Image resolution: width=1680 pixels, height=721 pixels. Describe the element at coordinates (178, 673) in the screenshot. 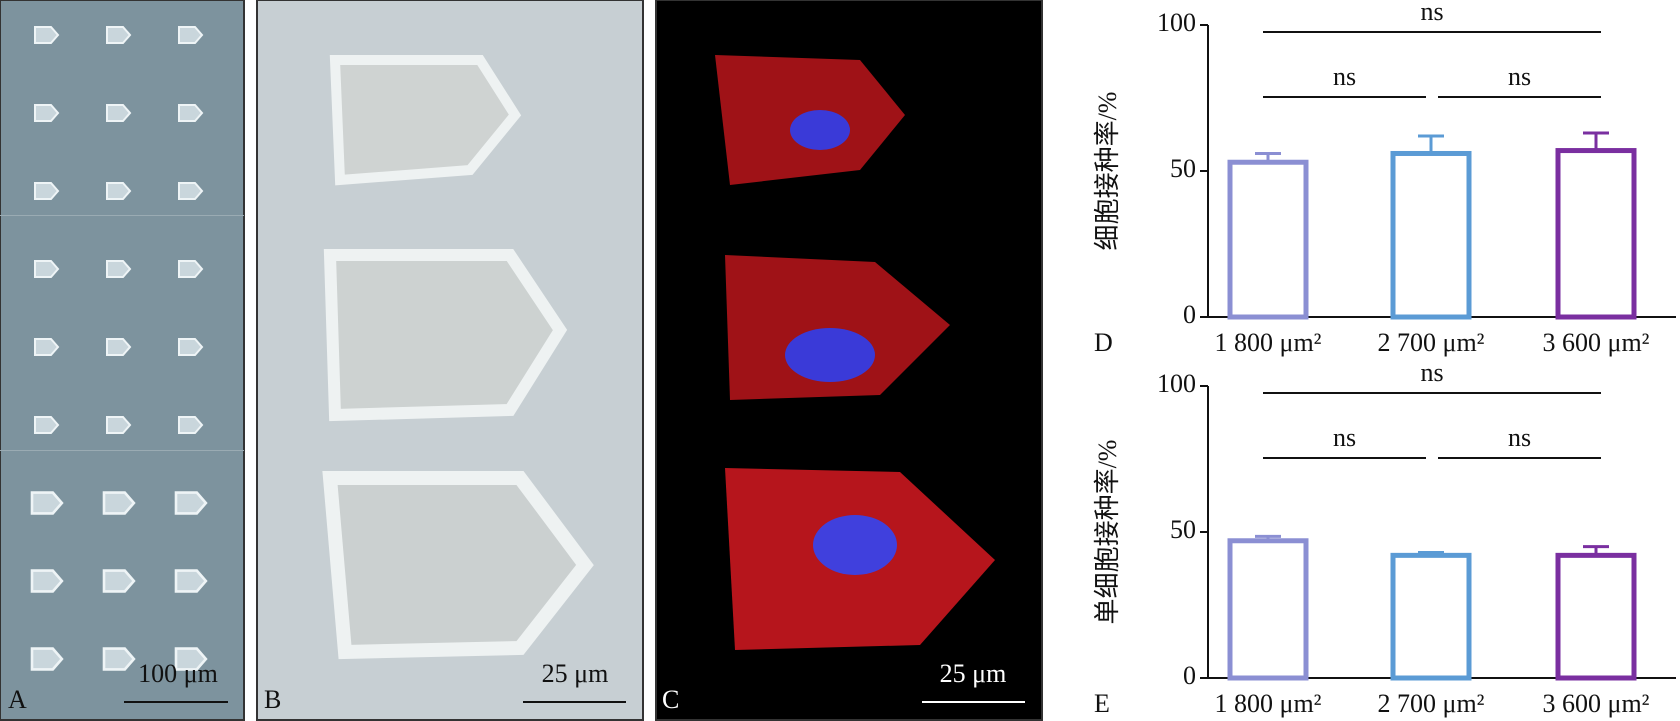

I see `scale-label: 100 μm` at that location.